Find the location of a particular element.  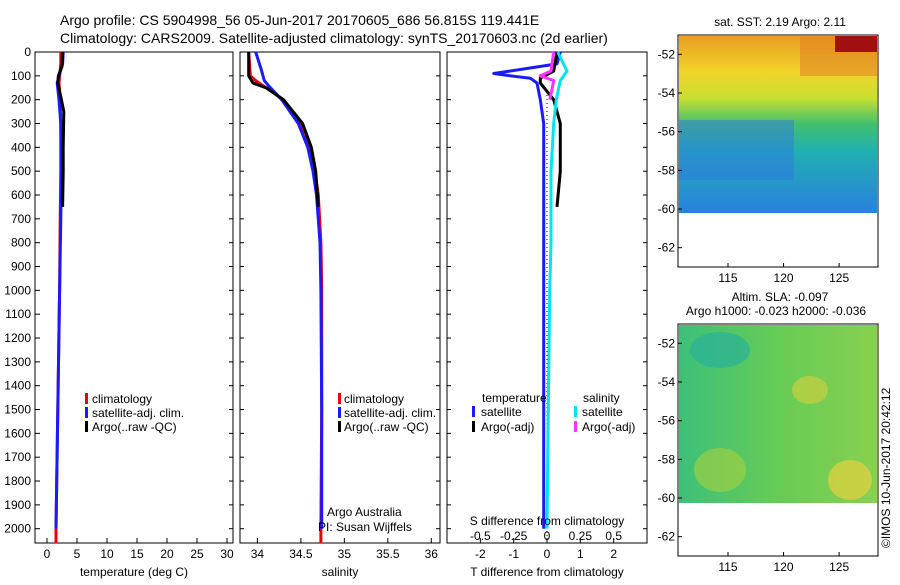

t-difference-xlabel: T difference from climatology is located at coordinates (547, 572).